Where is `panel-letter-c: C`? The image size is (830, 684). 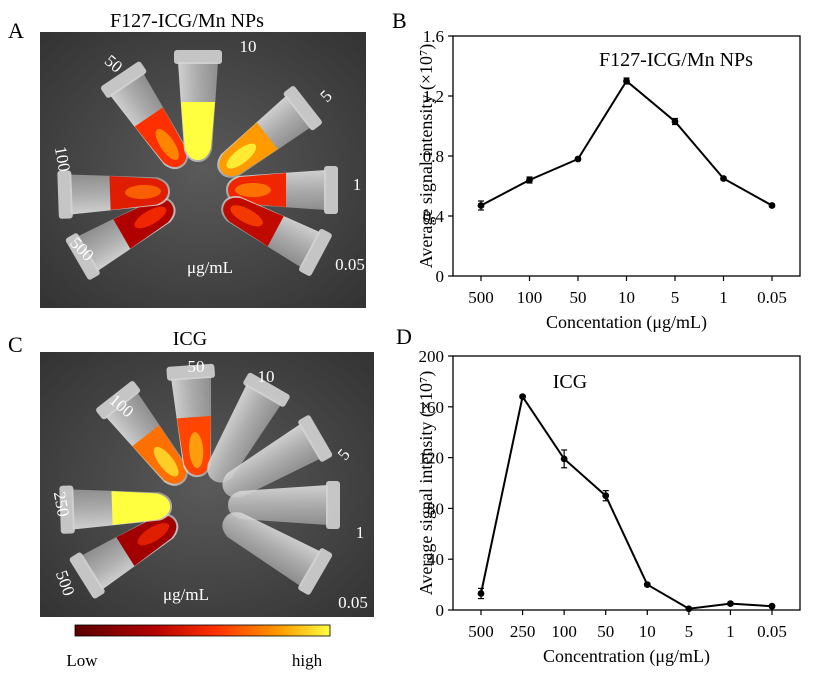
panel-letter-c: C is located at coordinates (15, 344).